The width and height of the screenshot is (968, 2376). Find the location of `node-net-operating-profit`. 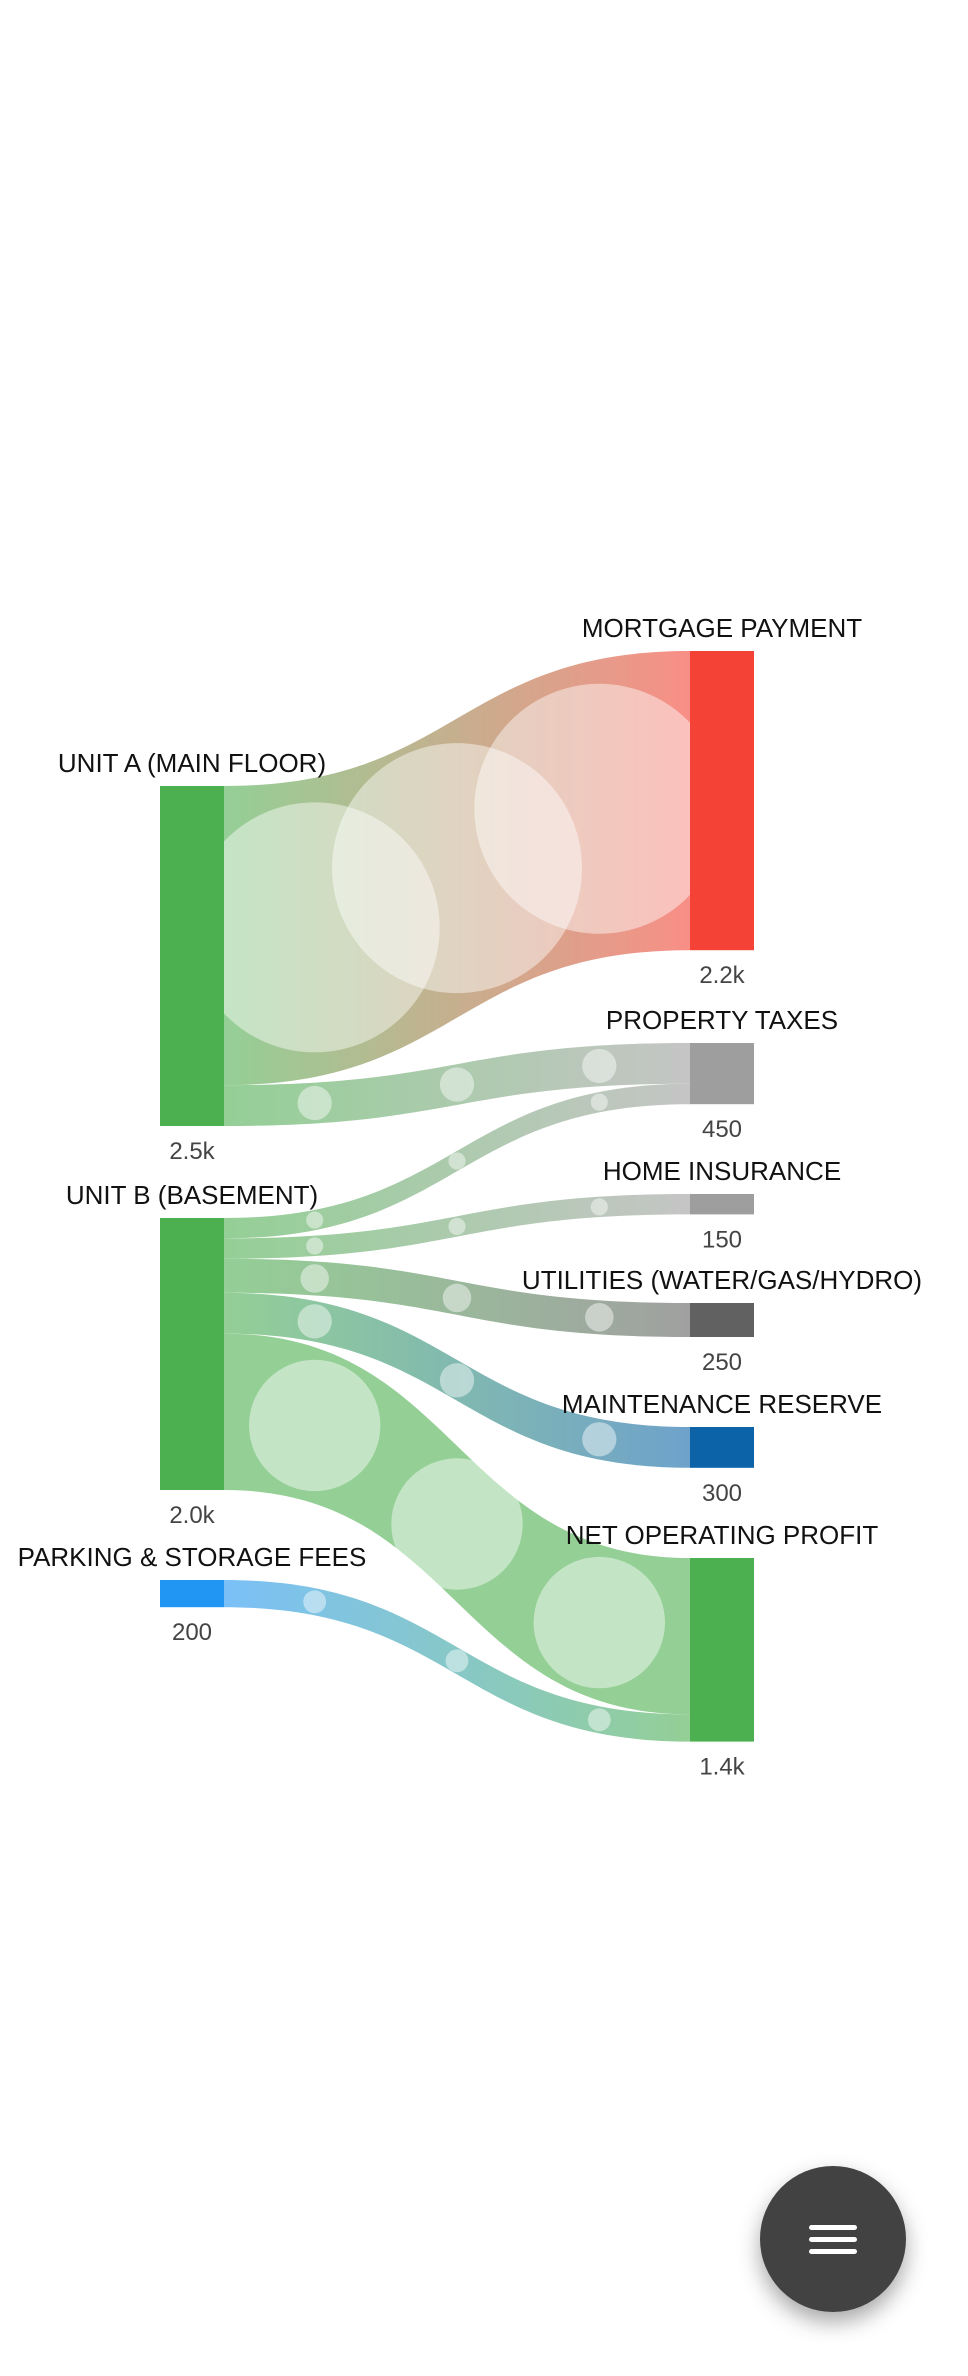

node-net-operating-profit is located at coordinates (722, 1650).